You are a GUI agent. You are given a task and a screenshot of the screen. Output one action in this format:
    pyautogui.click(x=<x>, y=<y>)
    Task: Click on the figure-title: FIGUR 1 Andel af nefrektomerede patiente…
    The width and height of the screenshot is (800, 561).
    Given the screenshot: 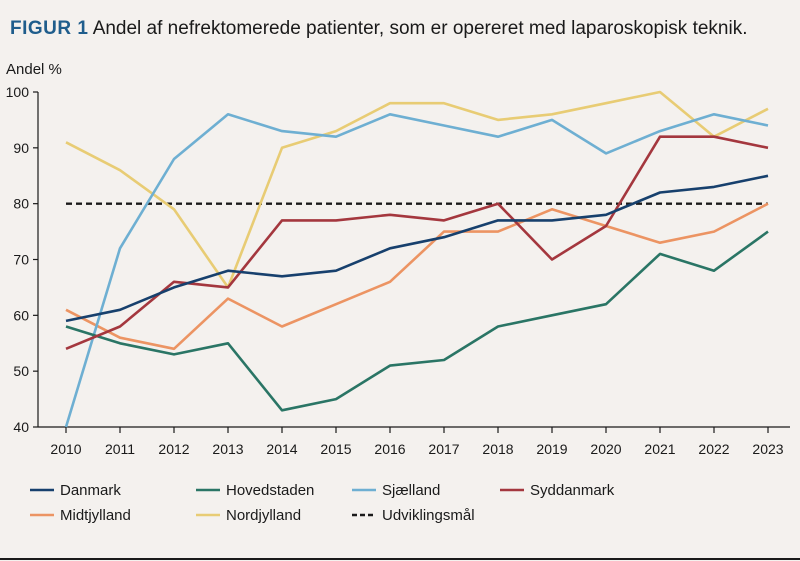 What is the action you would take?
    pyautogui.click(x=378, y=29)
    